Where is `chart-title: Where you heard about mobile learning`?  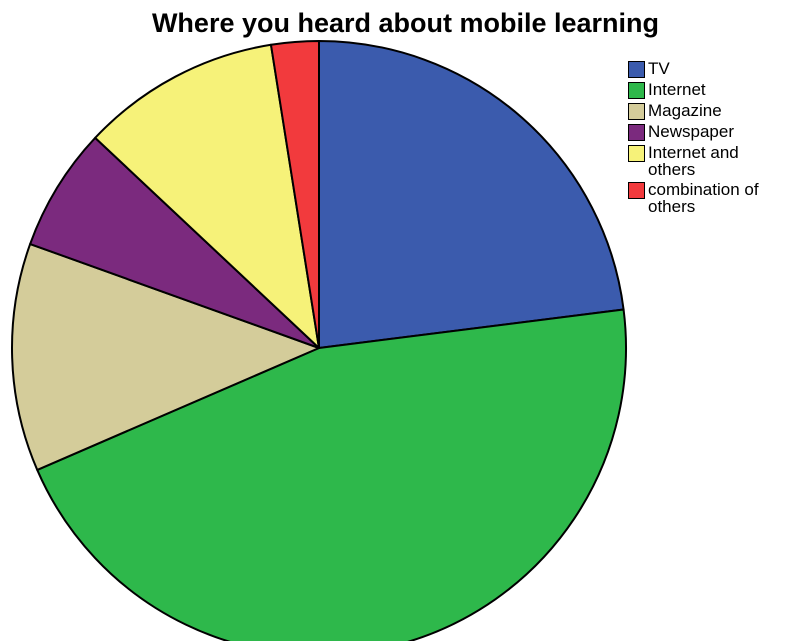 chart-title: Where you heard about mobile learning is located at coordinates (405, 23).